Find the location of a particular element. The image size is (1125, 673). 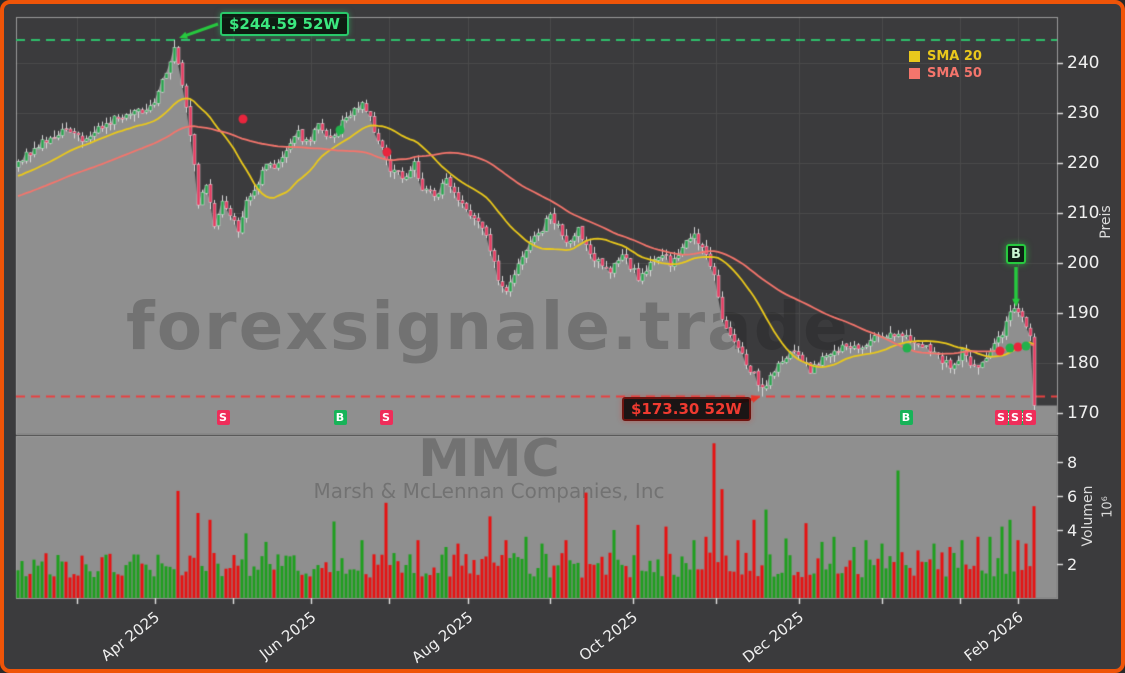

volume-axis-title: Volumen is located at coordinates (1088, 516).